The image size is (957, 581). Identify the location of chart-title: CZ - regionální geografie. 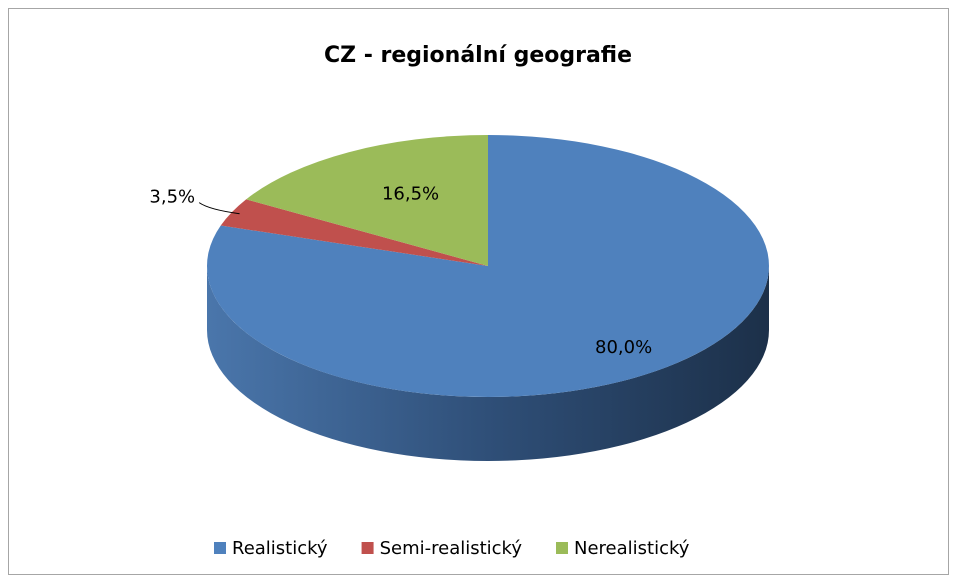
(478, 55).